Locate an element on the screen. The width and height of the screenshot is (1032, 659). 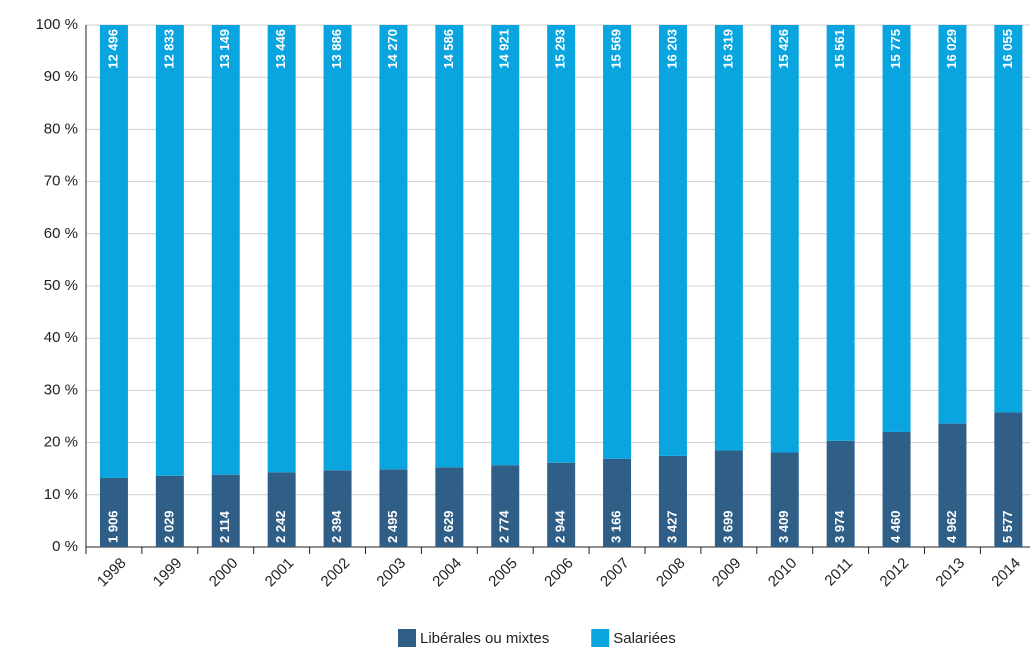
data-label: 14 921 is located at coordinates (504, 49).